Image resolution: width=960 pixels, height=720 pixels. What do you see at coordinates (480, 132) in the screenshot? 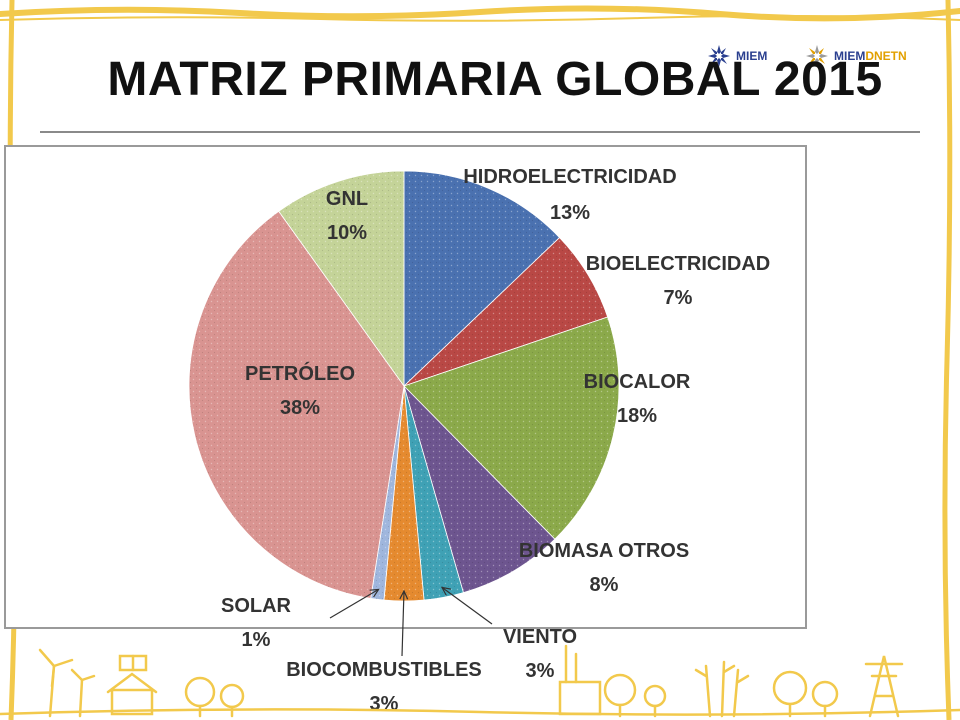
I see `title-divider` at bounding box center [480, 132].